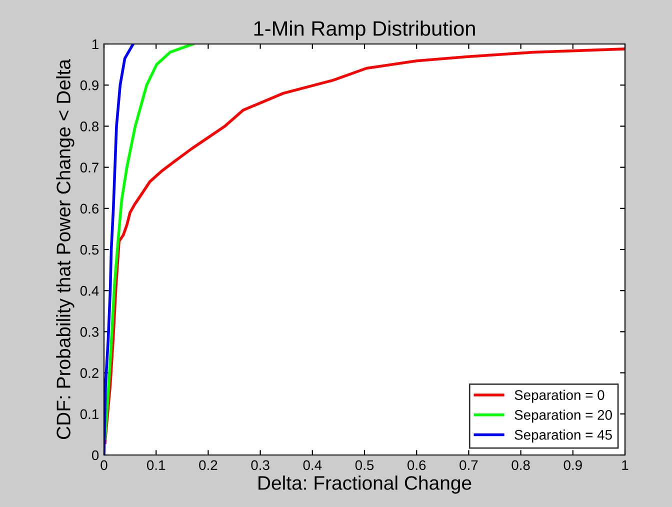 The image size is (672, 507). Describe the element at coordinates (559, 396) in the screenshot. I see `legend-label: Separation = 0` at that location.